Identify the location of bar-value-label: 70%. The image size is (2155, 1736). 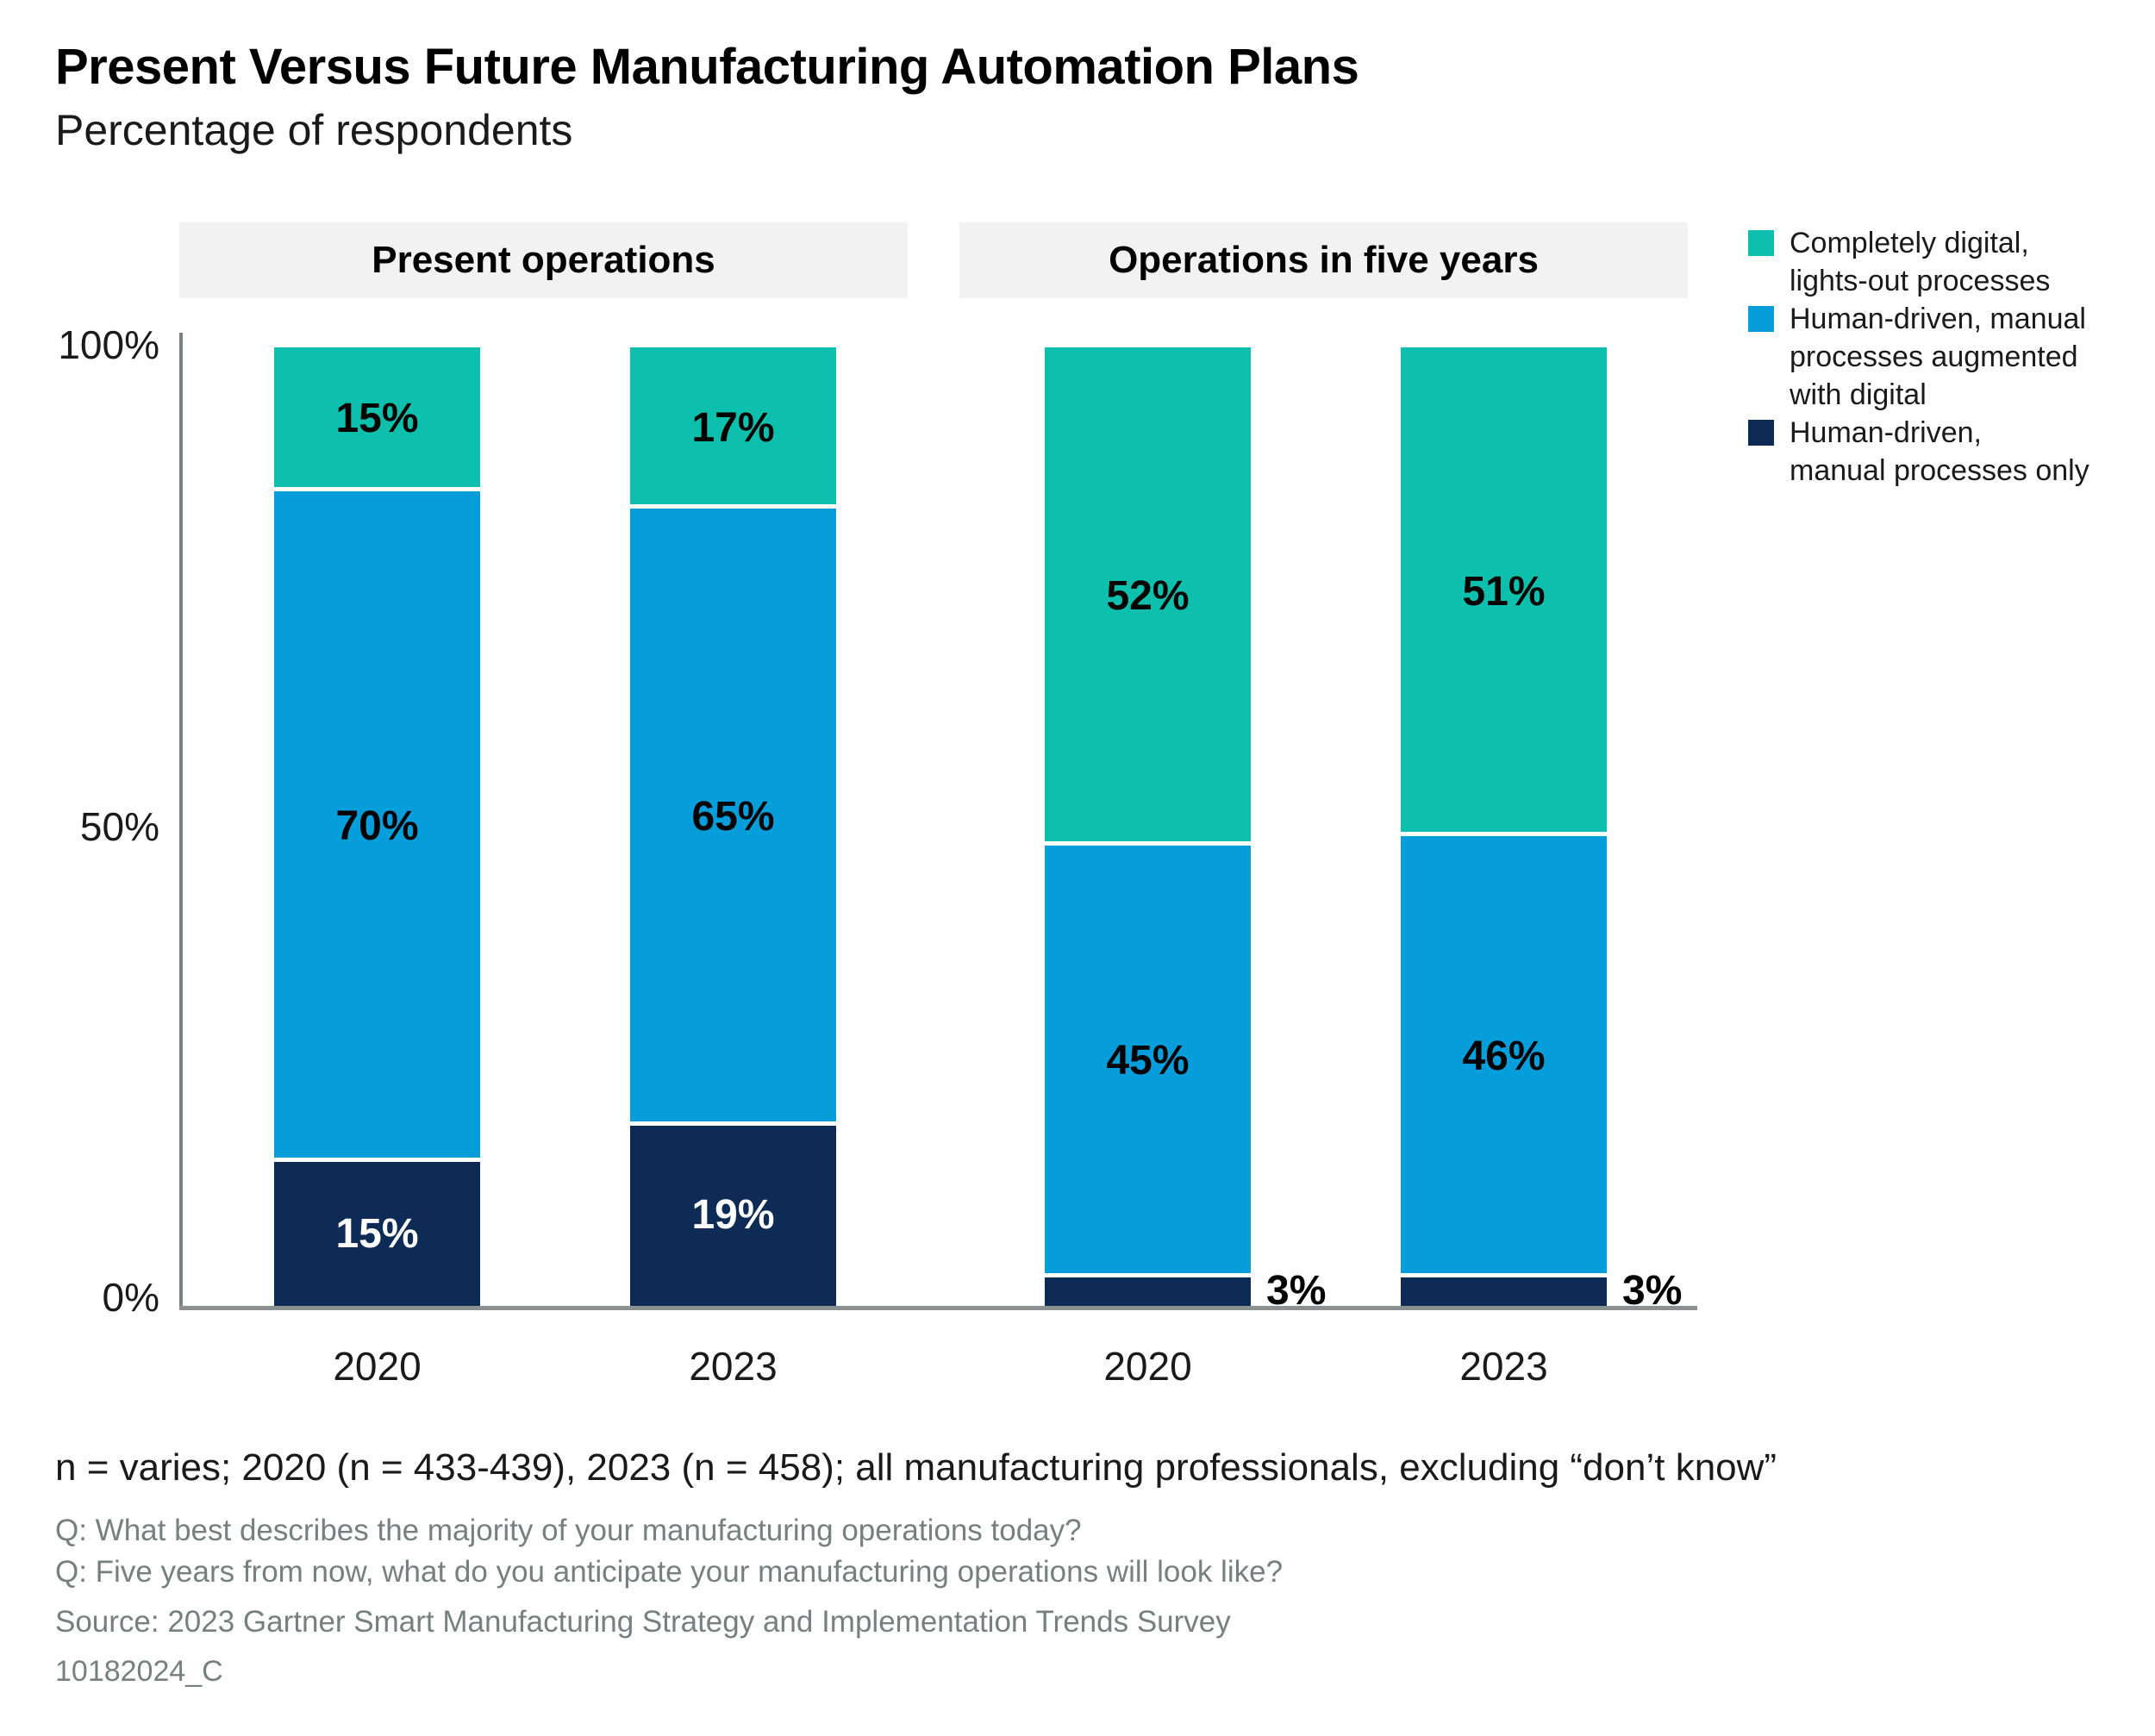
(377, 826).